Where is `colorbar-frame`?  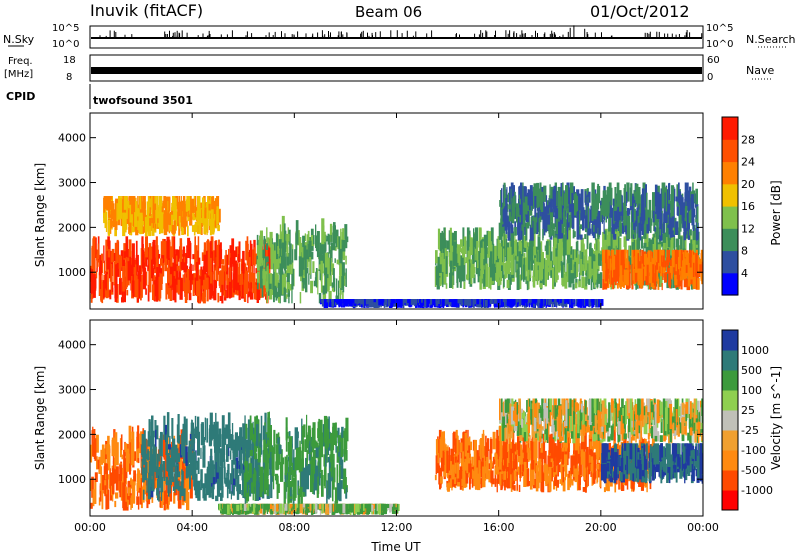
colorbar-frame is located at coordinates (730, 206).